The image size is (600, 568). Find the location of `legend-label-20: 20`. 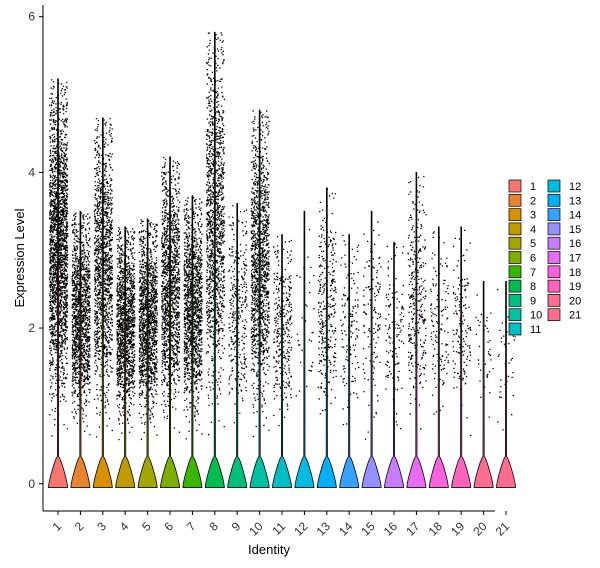

legend-label-20: 20 is located at coordinates (575, 301).